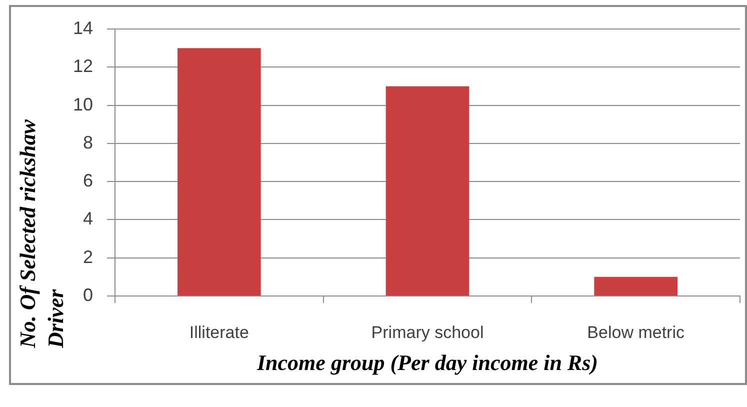 Image resolution: width=747 pixels, height=407 pixels. What do you see at coordinates (87, 142) in the screenshot?
I see `y-tick-label: 8` at bounding box center [87, 142].